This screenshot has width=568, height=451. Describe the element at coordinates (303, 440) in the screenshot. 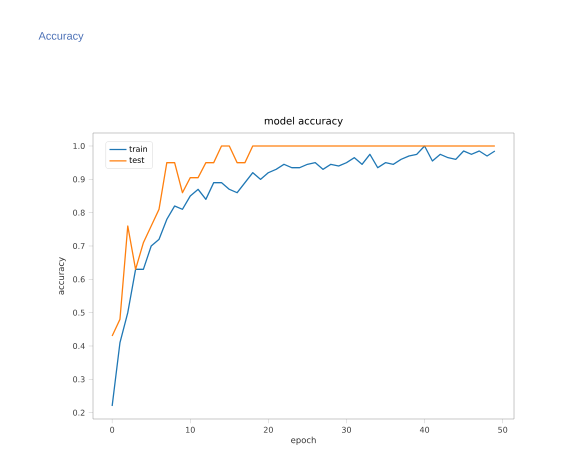

I see `x-axis-title: epoch` at that location.